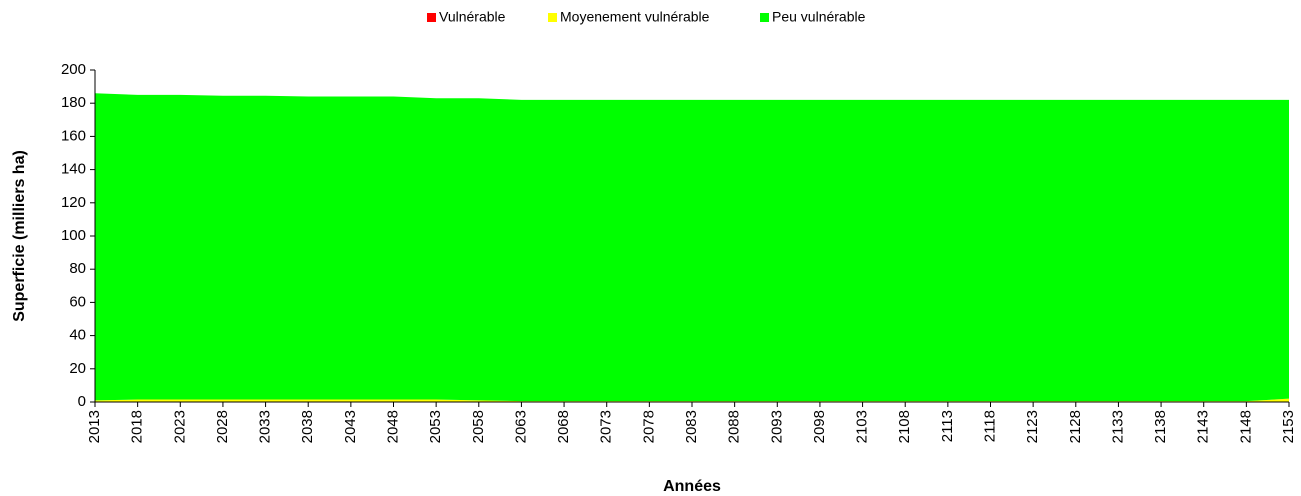  What do you see at coordinates (947, 426) in the screenshot?
I see `x-tick-label: 2113` at bounding box center [947, 426].